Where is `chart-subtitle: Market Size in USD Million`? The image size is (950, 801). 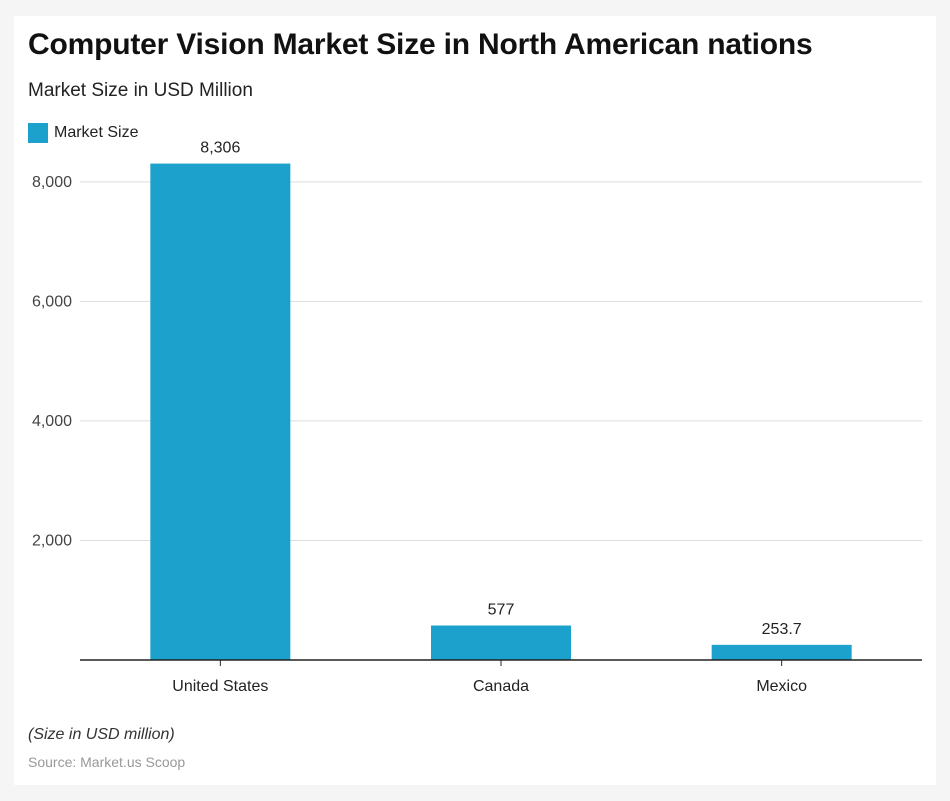 chart-subtitle: Market Size in USD Million is located at coordinates (140, 90).